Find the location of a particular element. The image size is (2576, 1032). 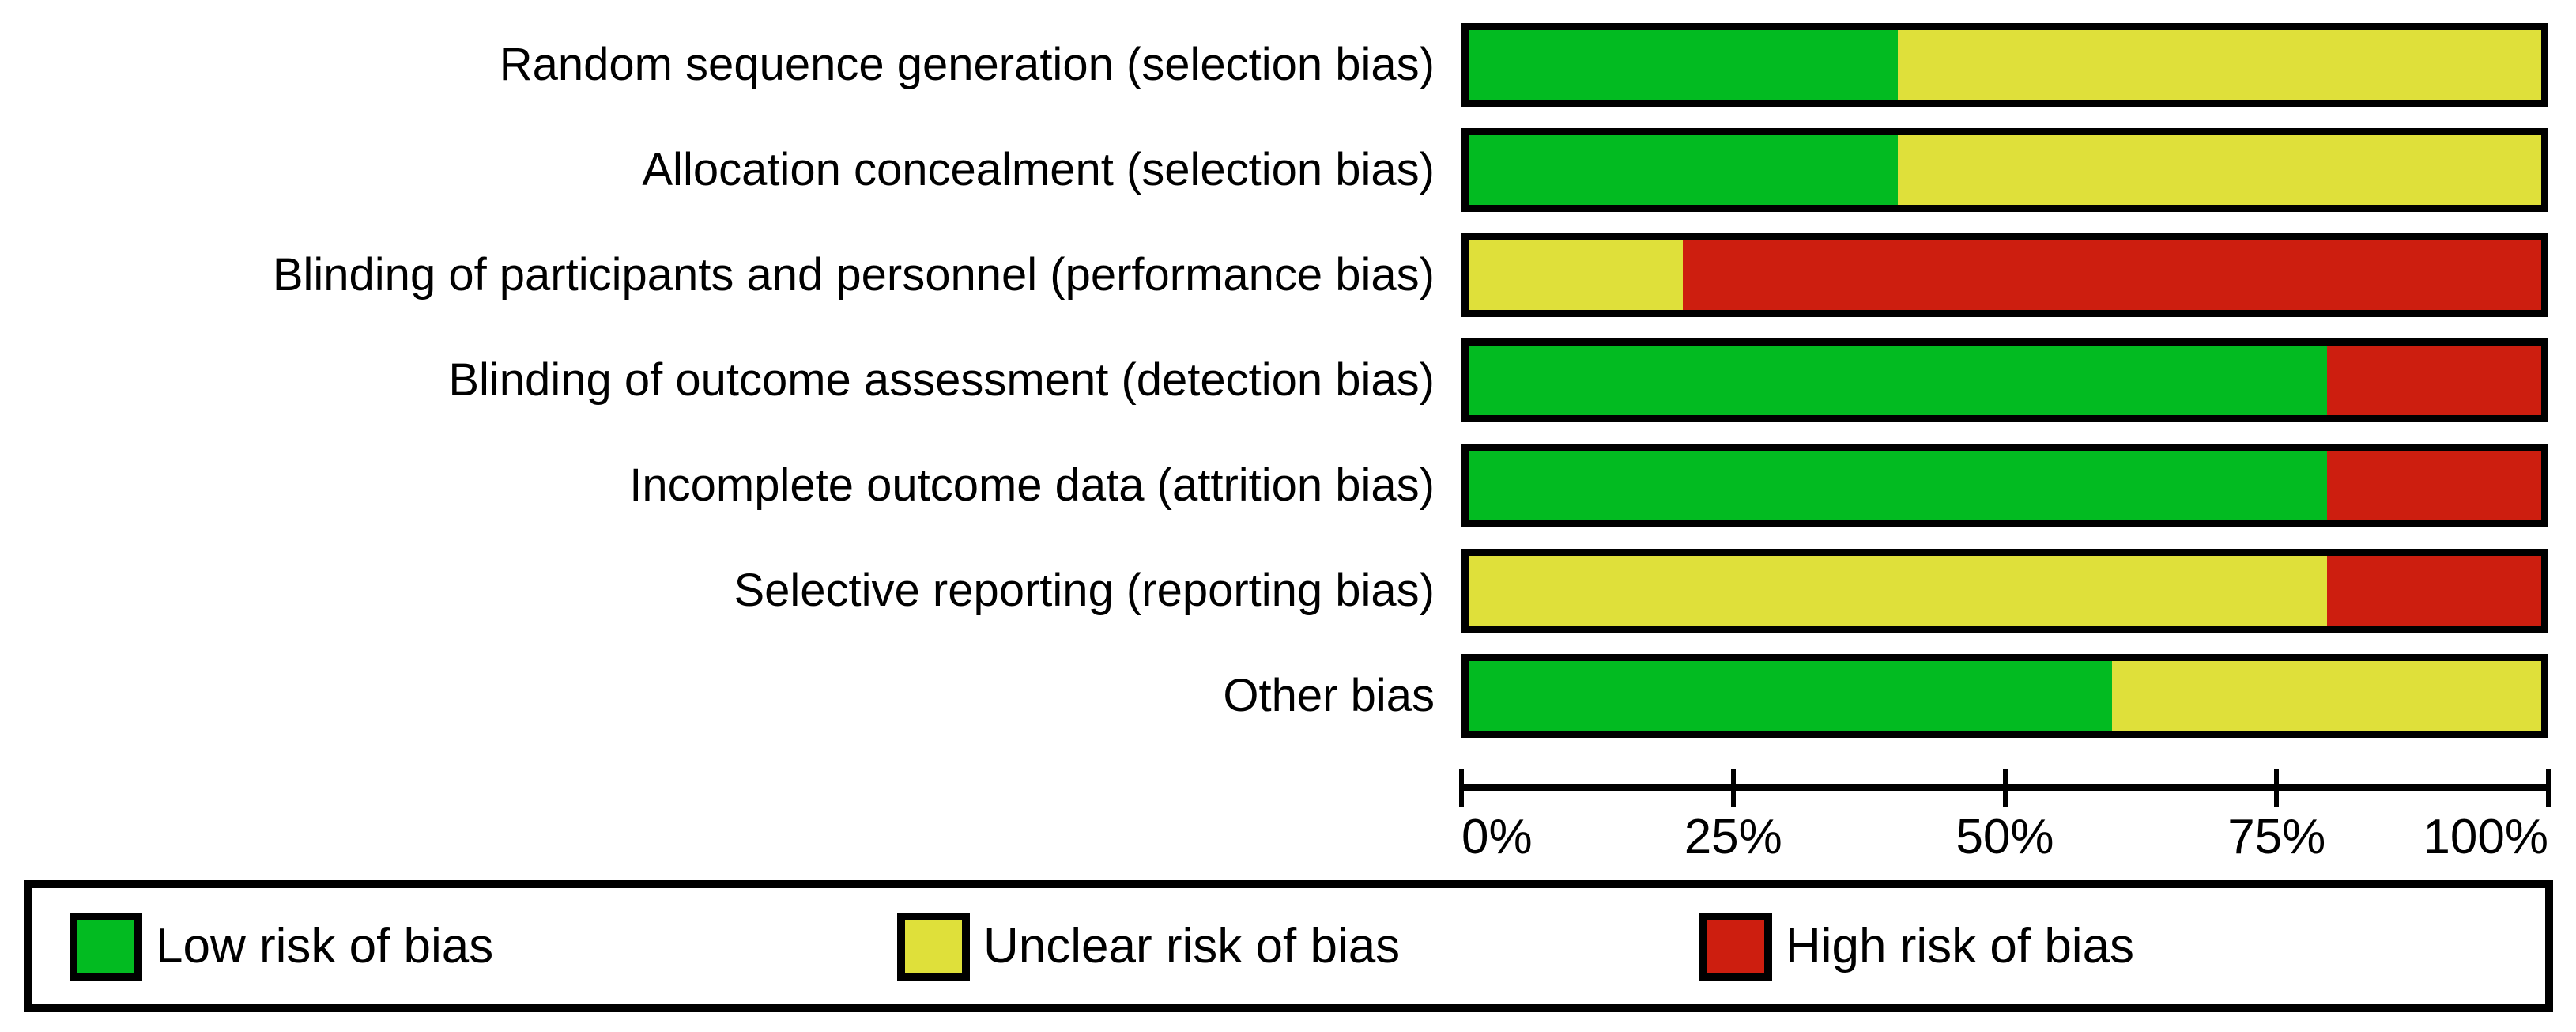

x-axis: 0% 25% 50% 75% 100% is located at coordinates (2005, 829).